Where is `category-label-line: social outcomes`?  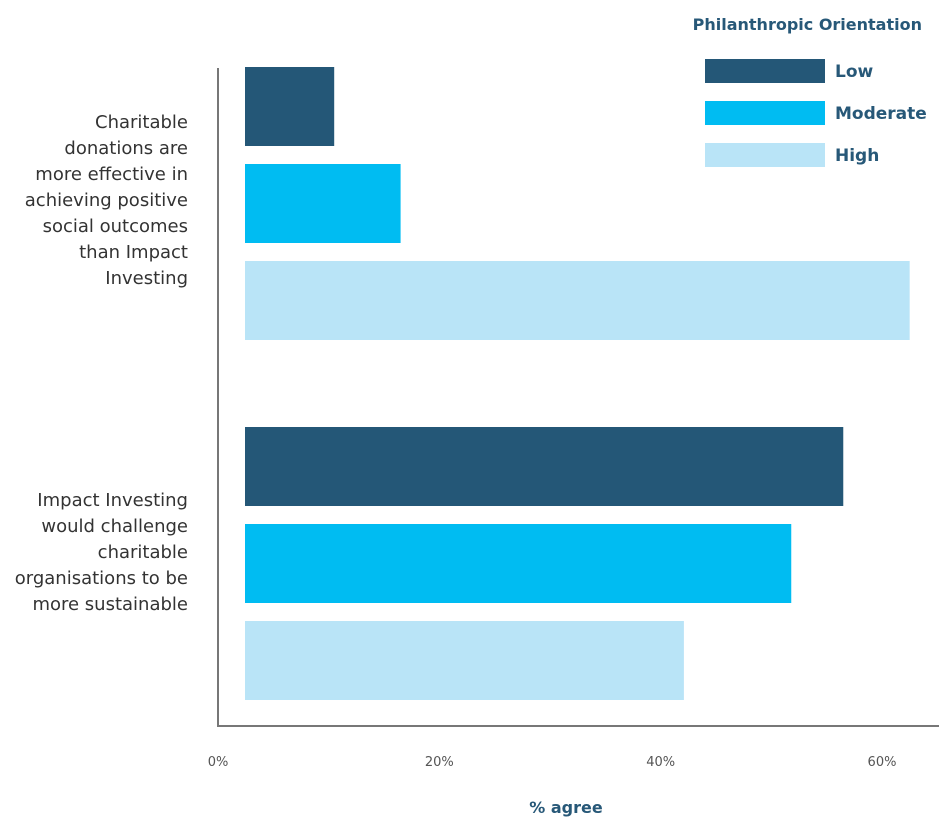 category-label-line: social outcomes is located at coordinates (115, 226).